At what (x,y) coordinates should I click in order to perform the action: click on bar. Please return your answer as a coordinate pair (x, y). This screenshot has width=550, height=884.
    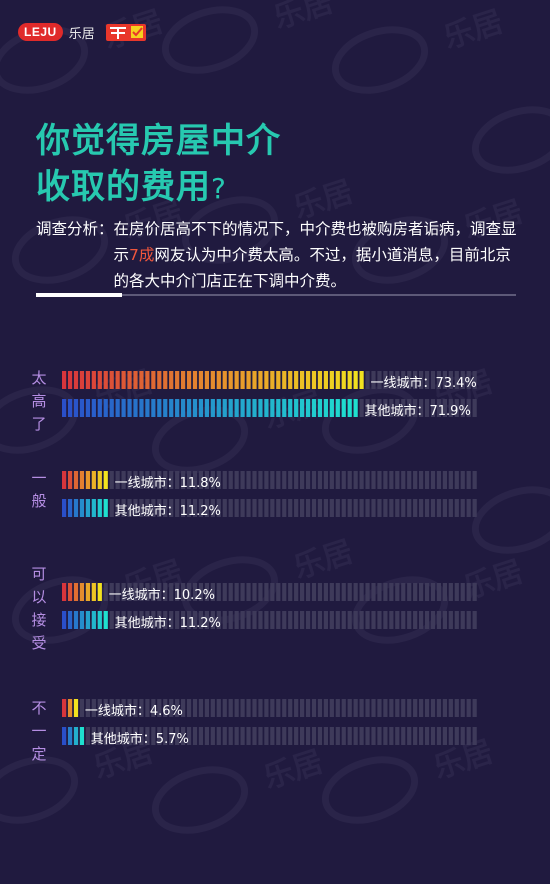
    Looking at the image, I should click on (269, 508).